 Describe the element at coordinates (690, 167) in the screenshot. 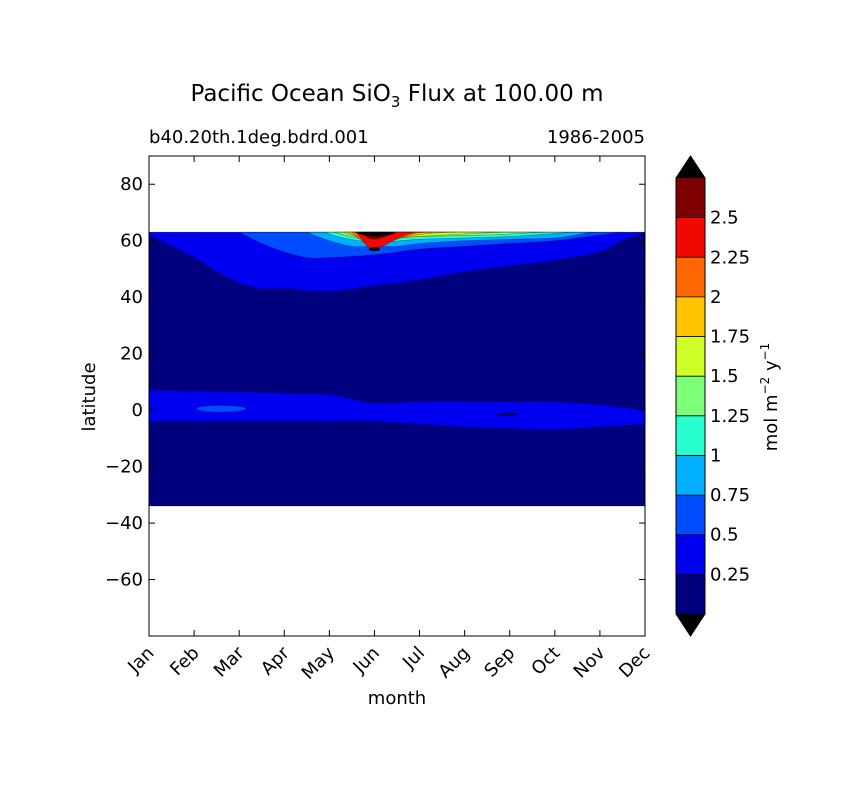

I see `colorbar-extend-over` at that location.